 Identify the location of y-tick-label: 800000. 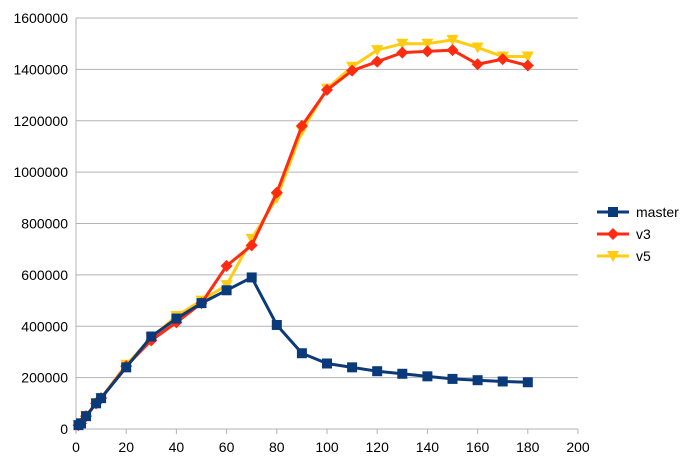
(44, 224).